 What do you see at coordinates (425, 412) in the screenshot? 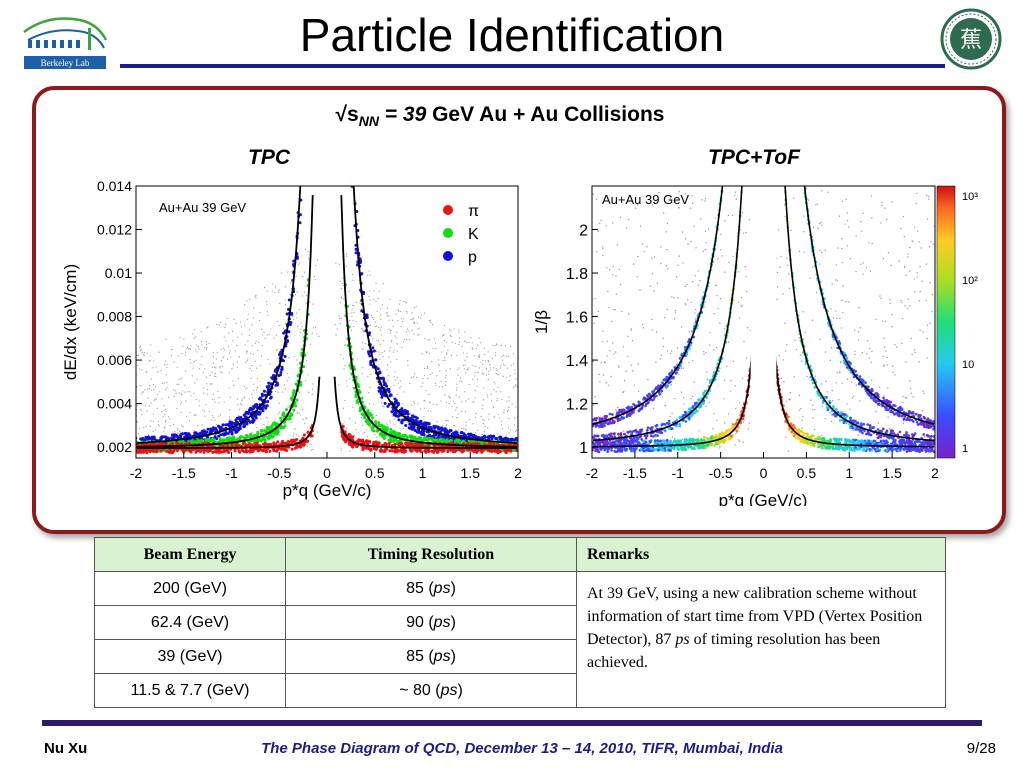
I see `bethe-bloch-curve` at bounding box center [425, 412].